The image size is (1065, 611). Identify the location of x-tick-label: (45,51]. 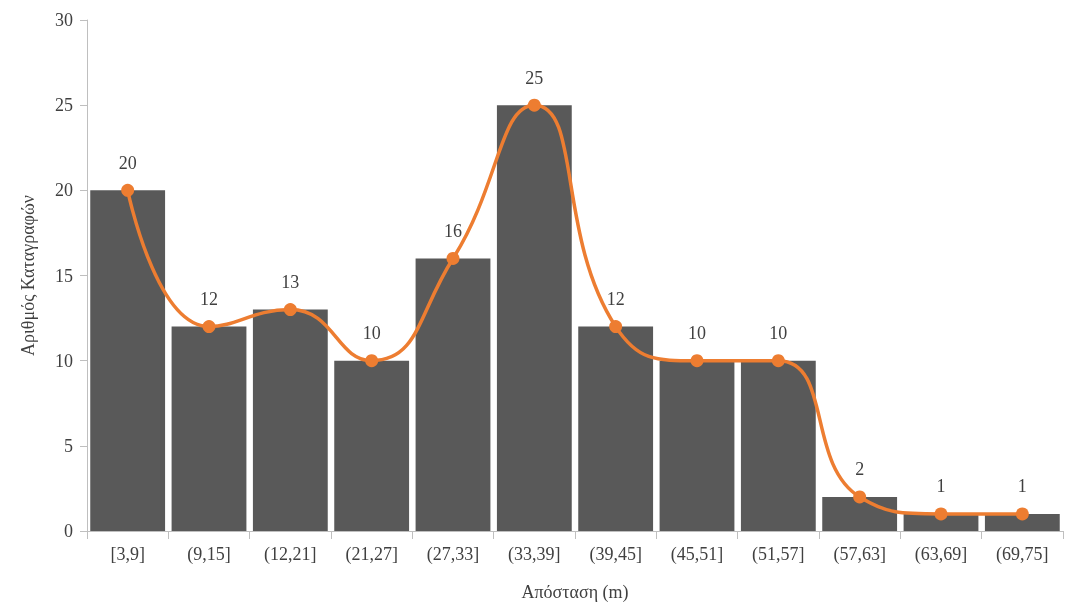
(697, 554).